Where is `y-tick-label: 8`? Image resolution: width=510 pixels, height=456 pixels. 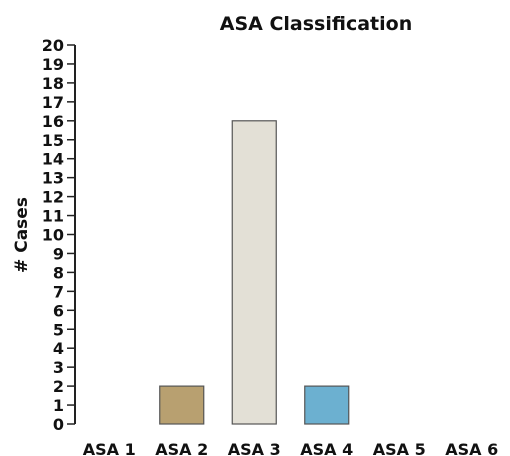
y-tick-label: 8 is located at coordinates (58, 272).